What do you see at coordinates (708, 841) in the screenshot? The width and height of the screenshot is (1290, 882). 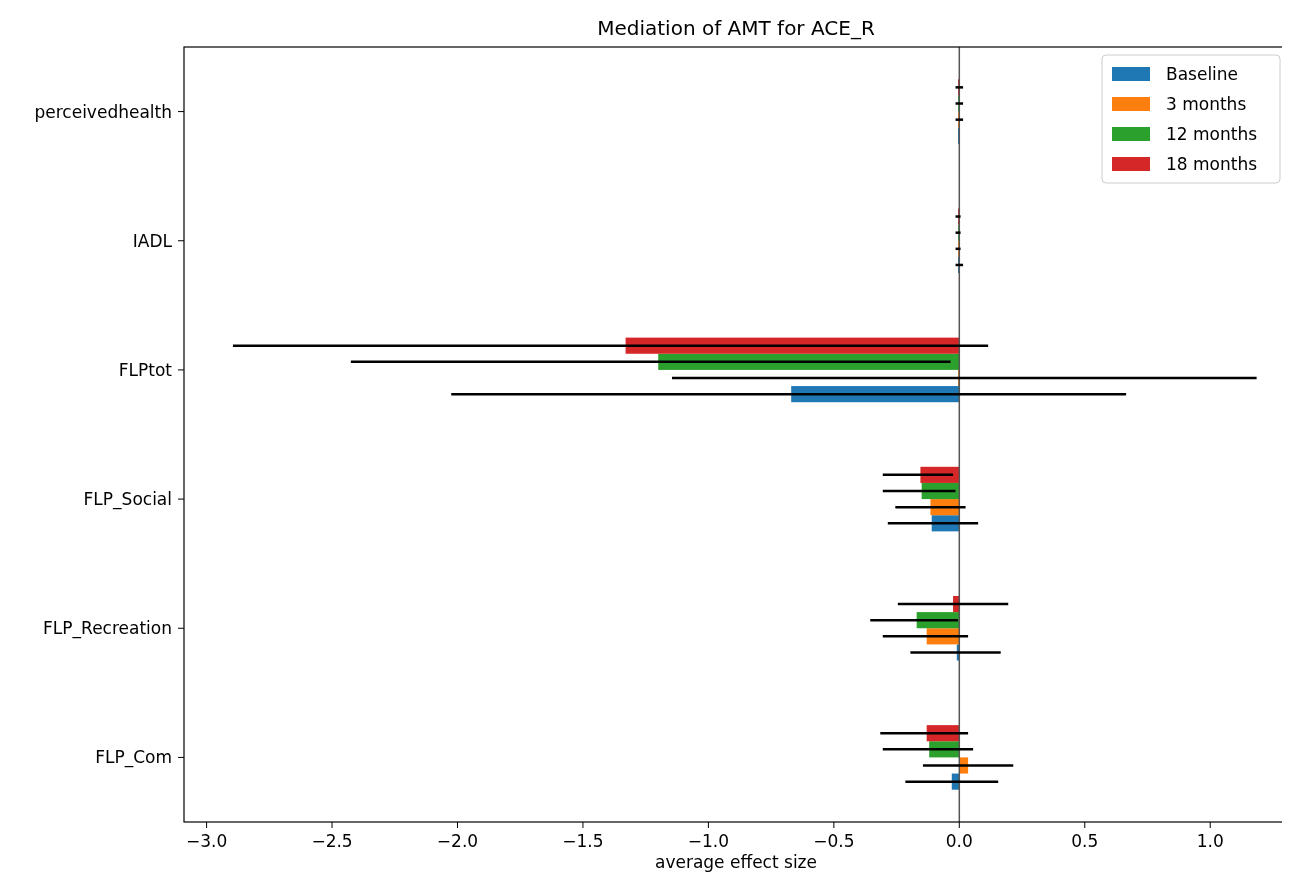 I see `x-tick-label: −1.0` at bounding box center [708, 841].